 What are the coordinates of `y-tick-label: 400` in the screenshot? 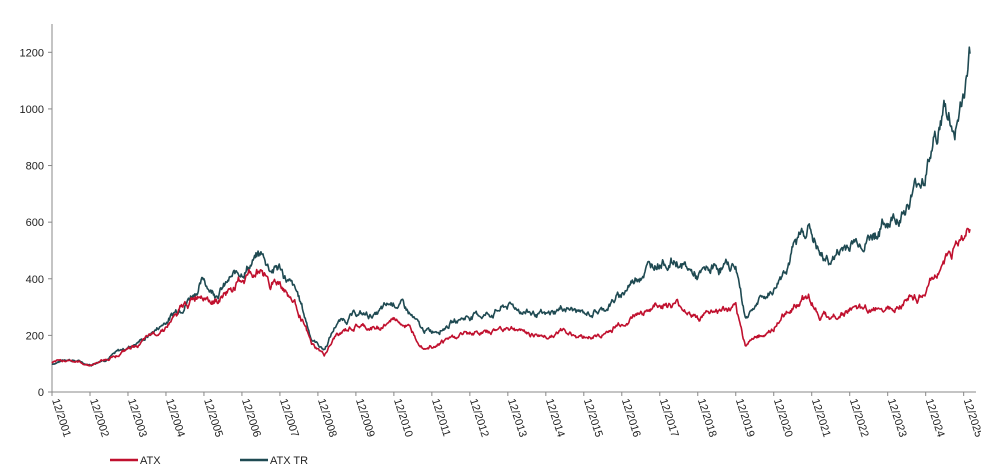 It's located at (35, 280).